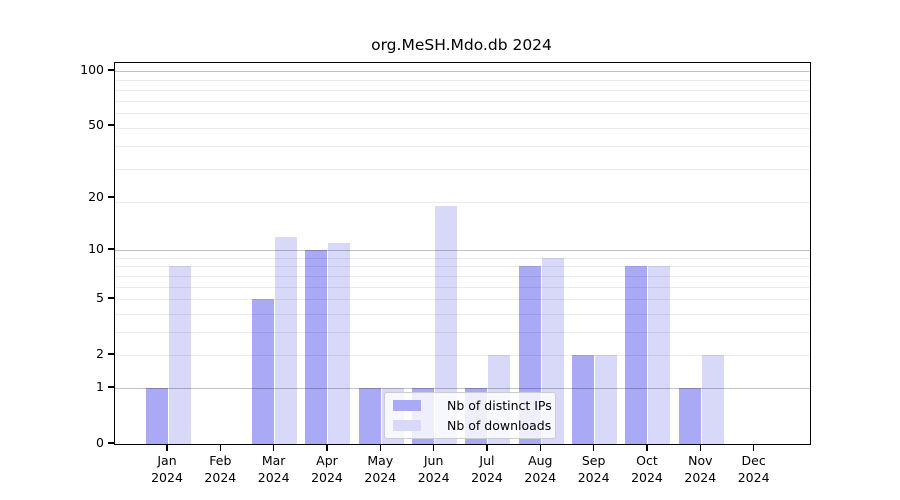 This screenshot has width=900, height=500. Describe the element at coordinates (487, 469) in the screenshot. I see `x-tick-label: Jul 2024` at that location.